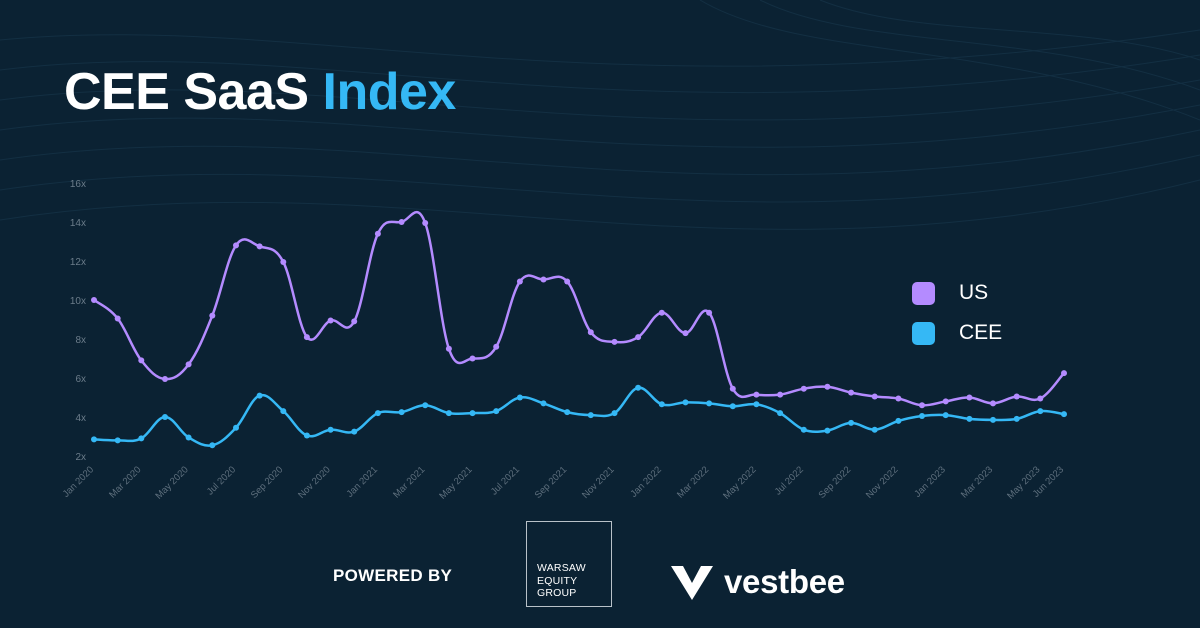 Image resolution: width=1200 pixels, height=628 pixels. Describe the element at coordinates (78, 301) in the screenshot. I see `y-tick-label: 10x` at that location.